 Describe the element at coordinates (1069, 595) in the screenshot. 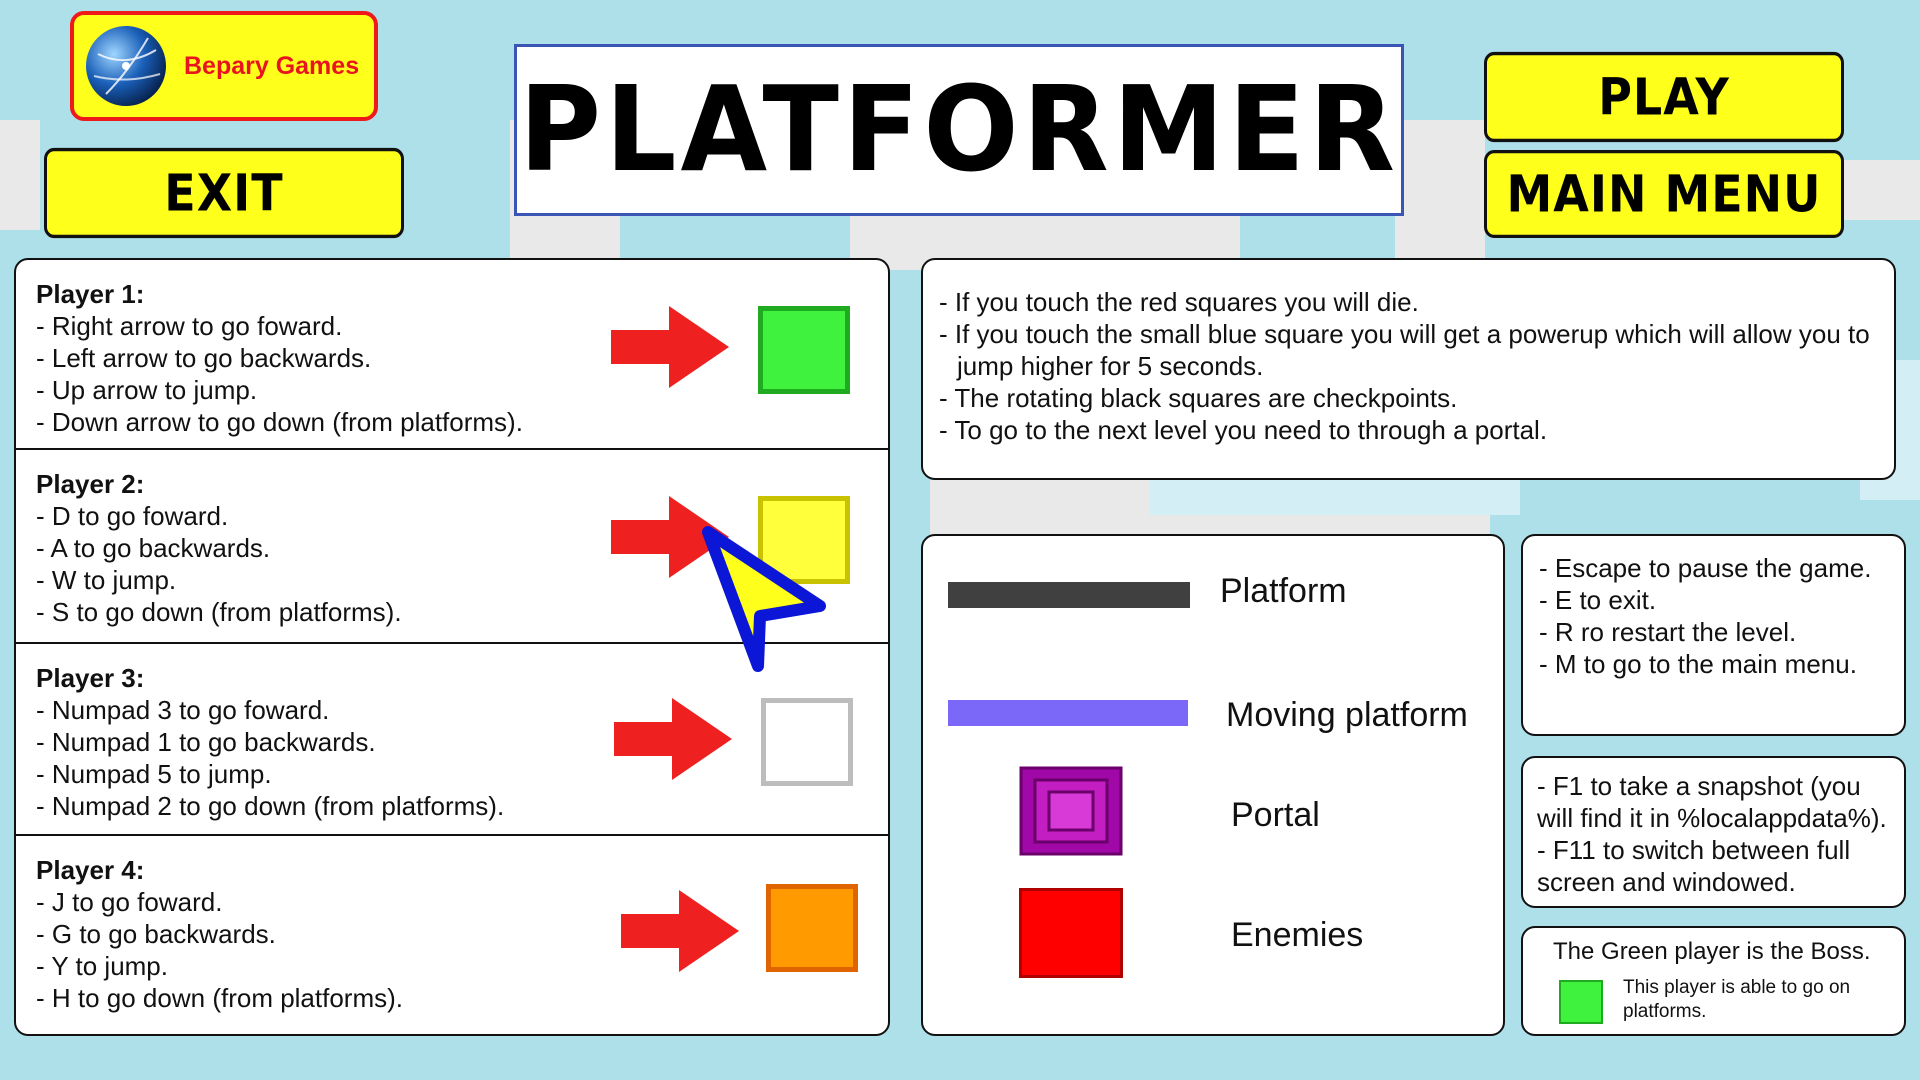

I see `platform-swatch` at that location.